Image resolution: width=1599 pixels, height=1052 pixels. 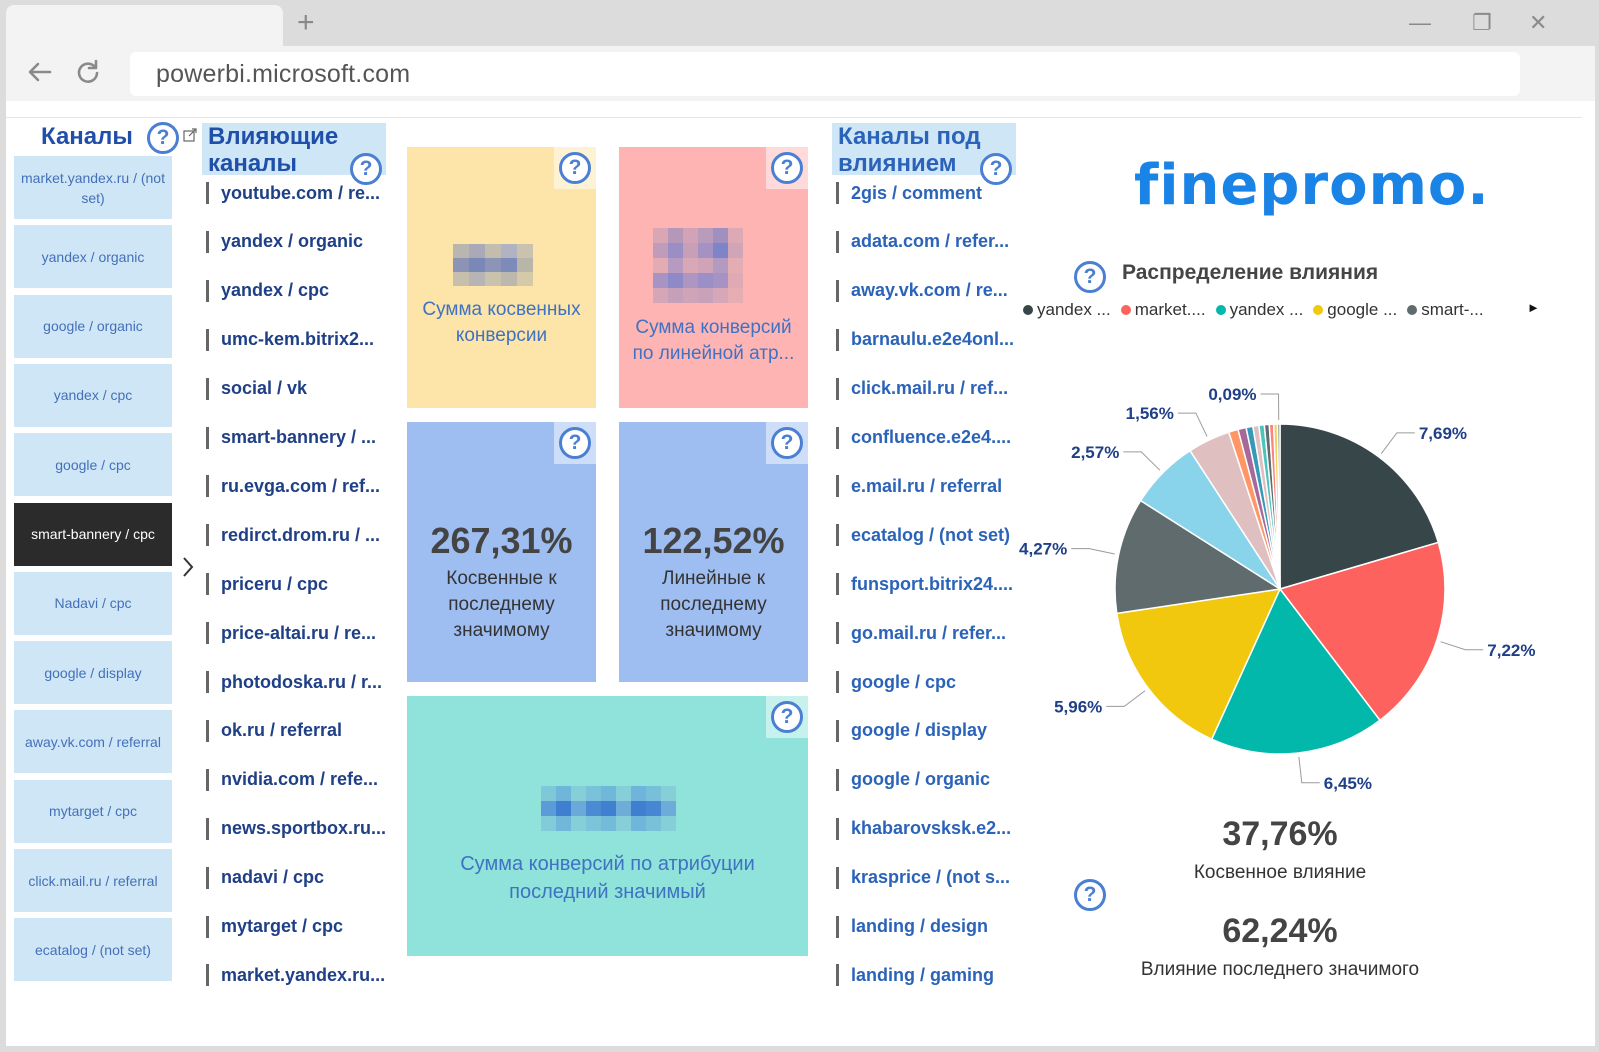 What do you see at coordinates (1312, 185) in the screenshot?
I see `finepromo-logo: finepromo.` at bounding box center [1312, 185].